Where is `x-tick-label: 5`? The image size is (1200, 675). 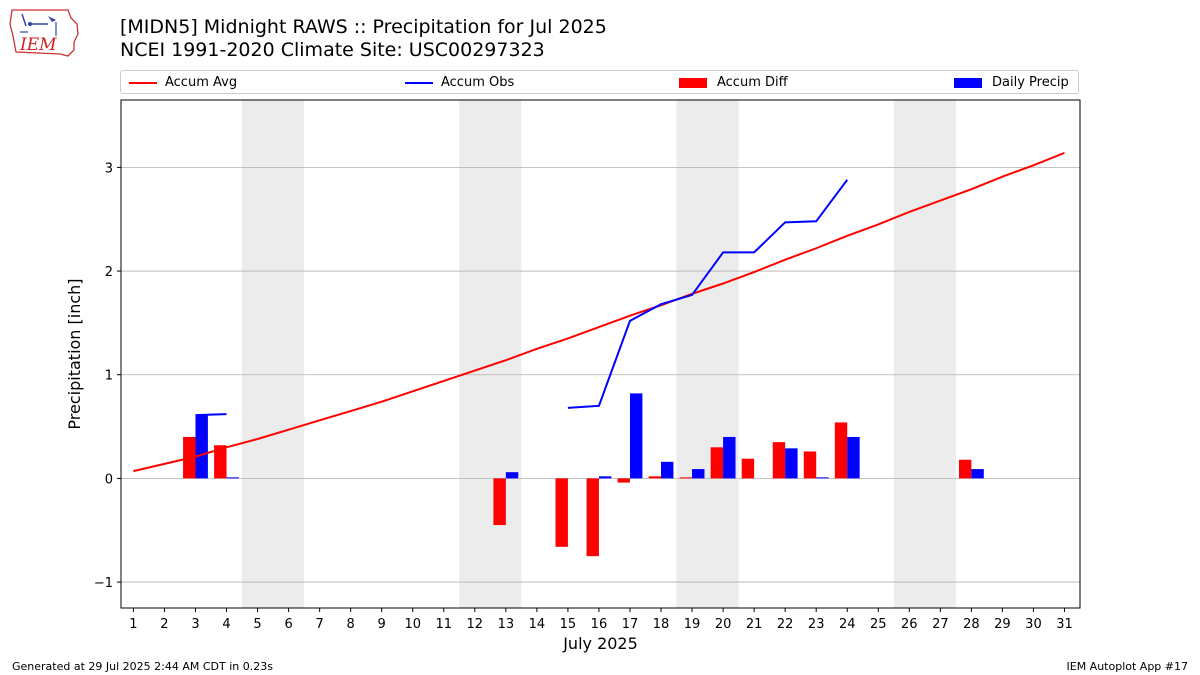
x-tick-label: 5 is located at coordinates (257, 624).